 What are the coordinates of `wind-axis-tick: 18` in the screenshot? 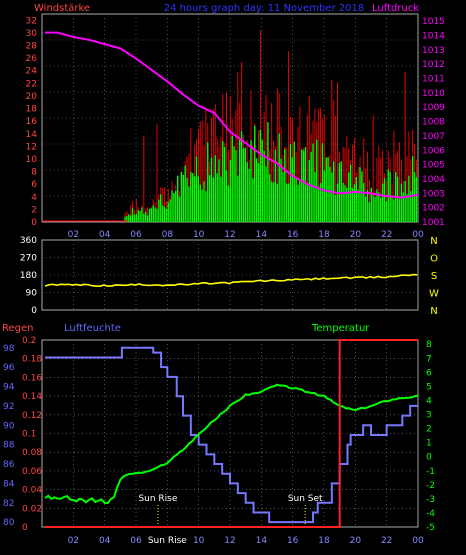 It's located at (32, 110).